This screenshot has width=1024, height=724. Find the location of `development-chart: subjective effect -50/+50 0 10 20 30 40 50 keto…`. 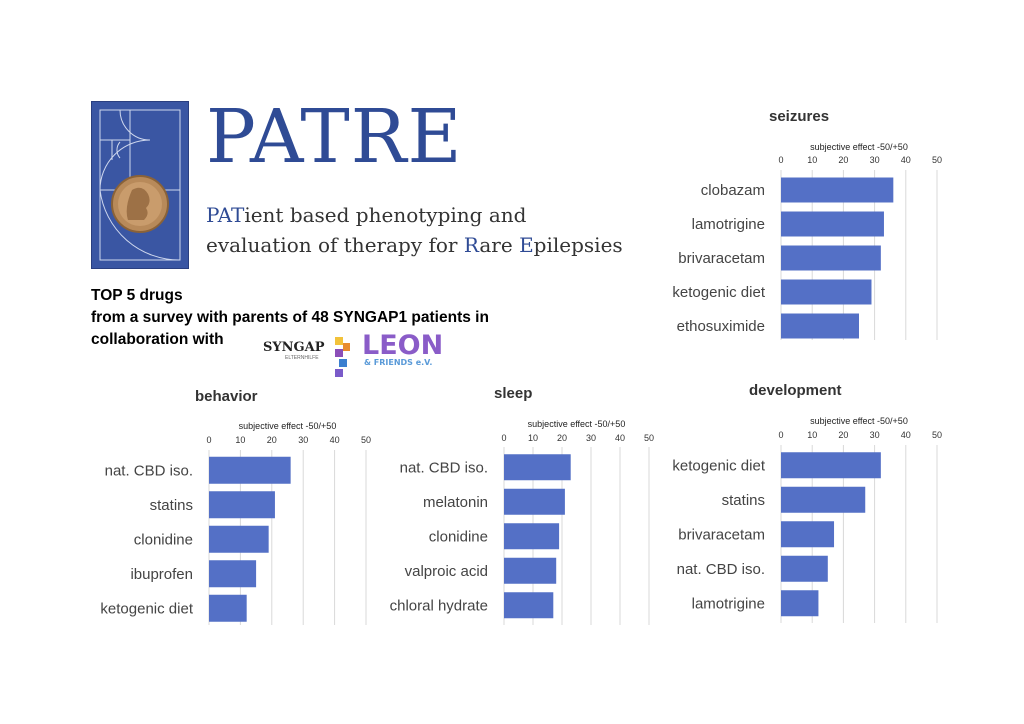

development-chart: subjective effect -50/+50 0 10 20 30 40 50 keto… is located at coordinates (805, 520).